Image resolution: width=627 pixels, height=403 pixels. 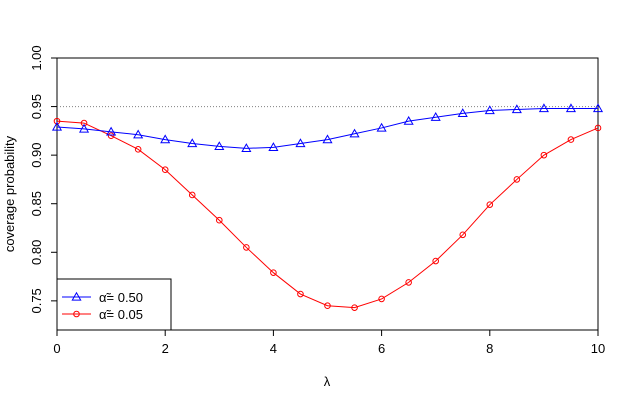 What do you see at coordinates (43, 179) in the screenshot?
I see `y-axis: 0.75 0.80 0.85 0.90 0.95 1.00` at bounding box center [43, 179].